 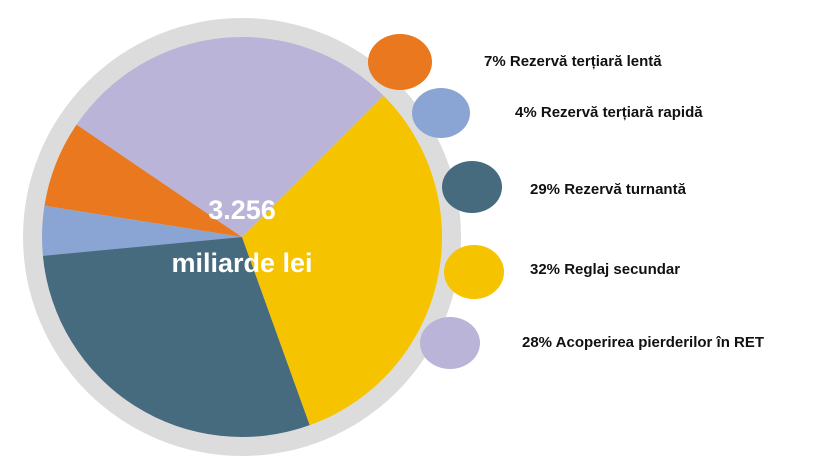 What do you see at coordinates (545, 269) in the screenshot?
I see `legend-value: 32%` at bounding box center [545, 269].